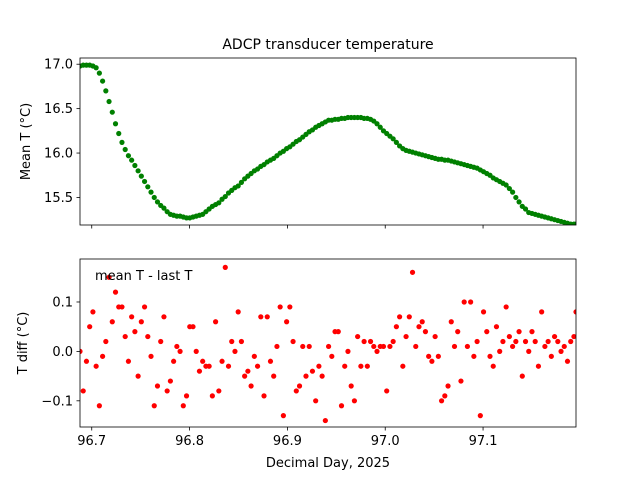  Describe the element at coordinates (385, 441) in the screenshot. I see `bottom-xtick-label: 97.0` at that location.